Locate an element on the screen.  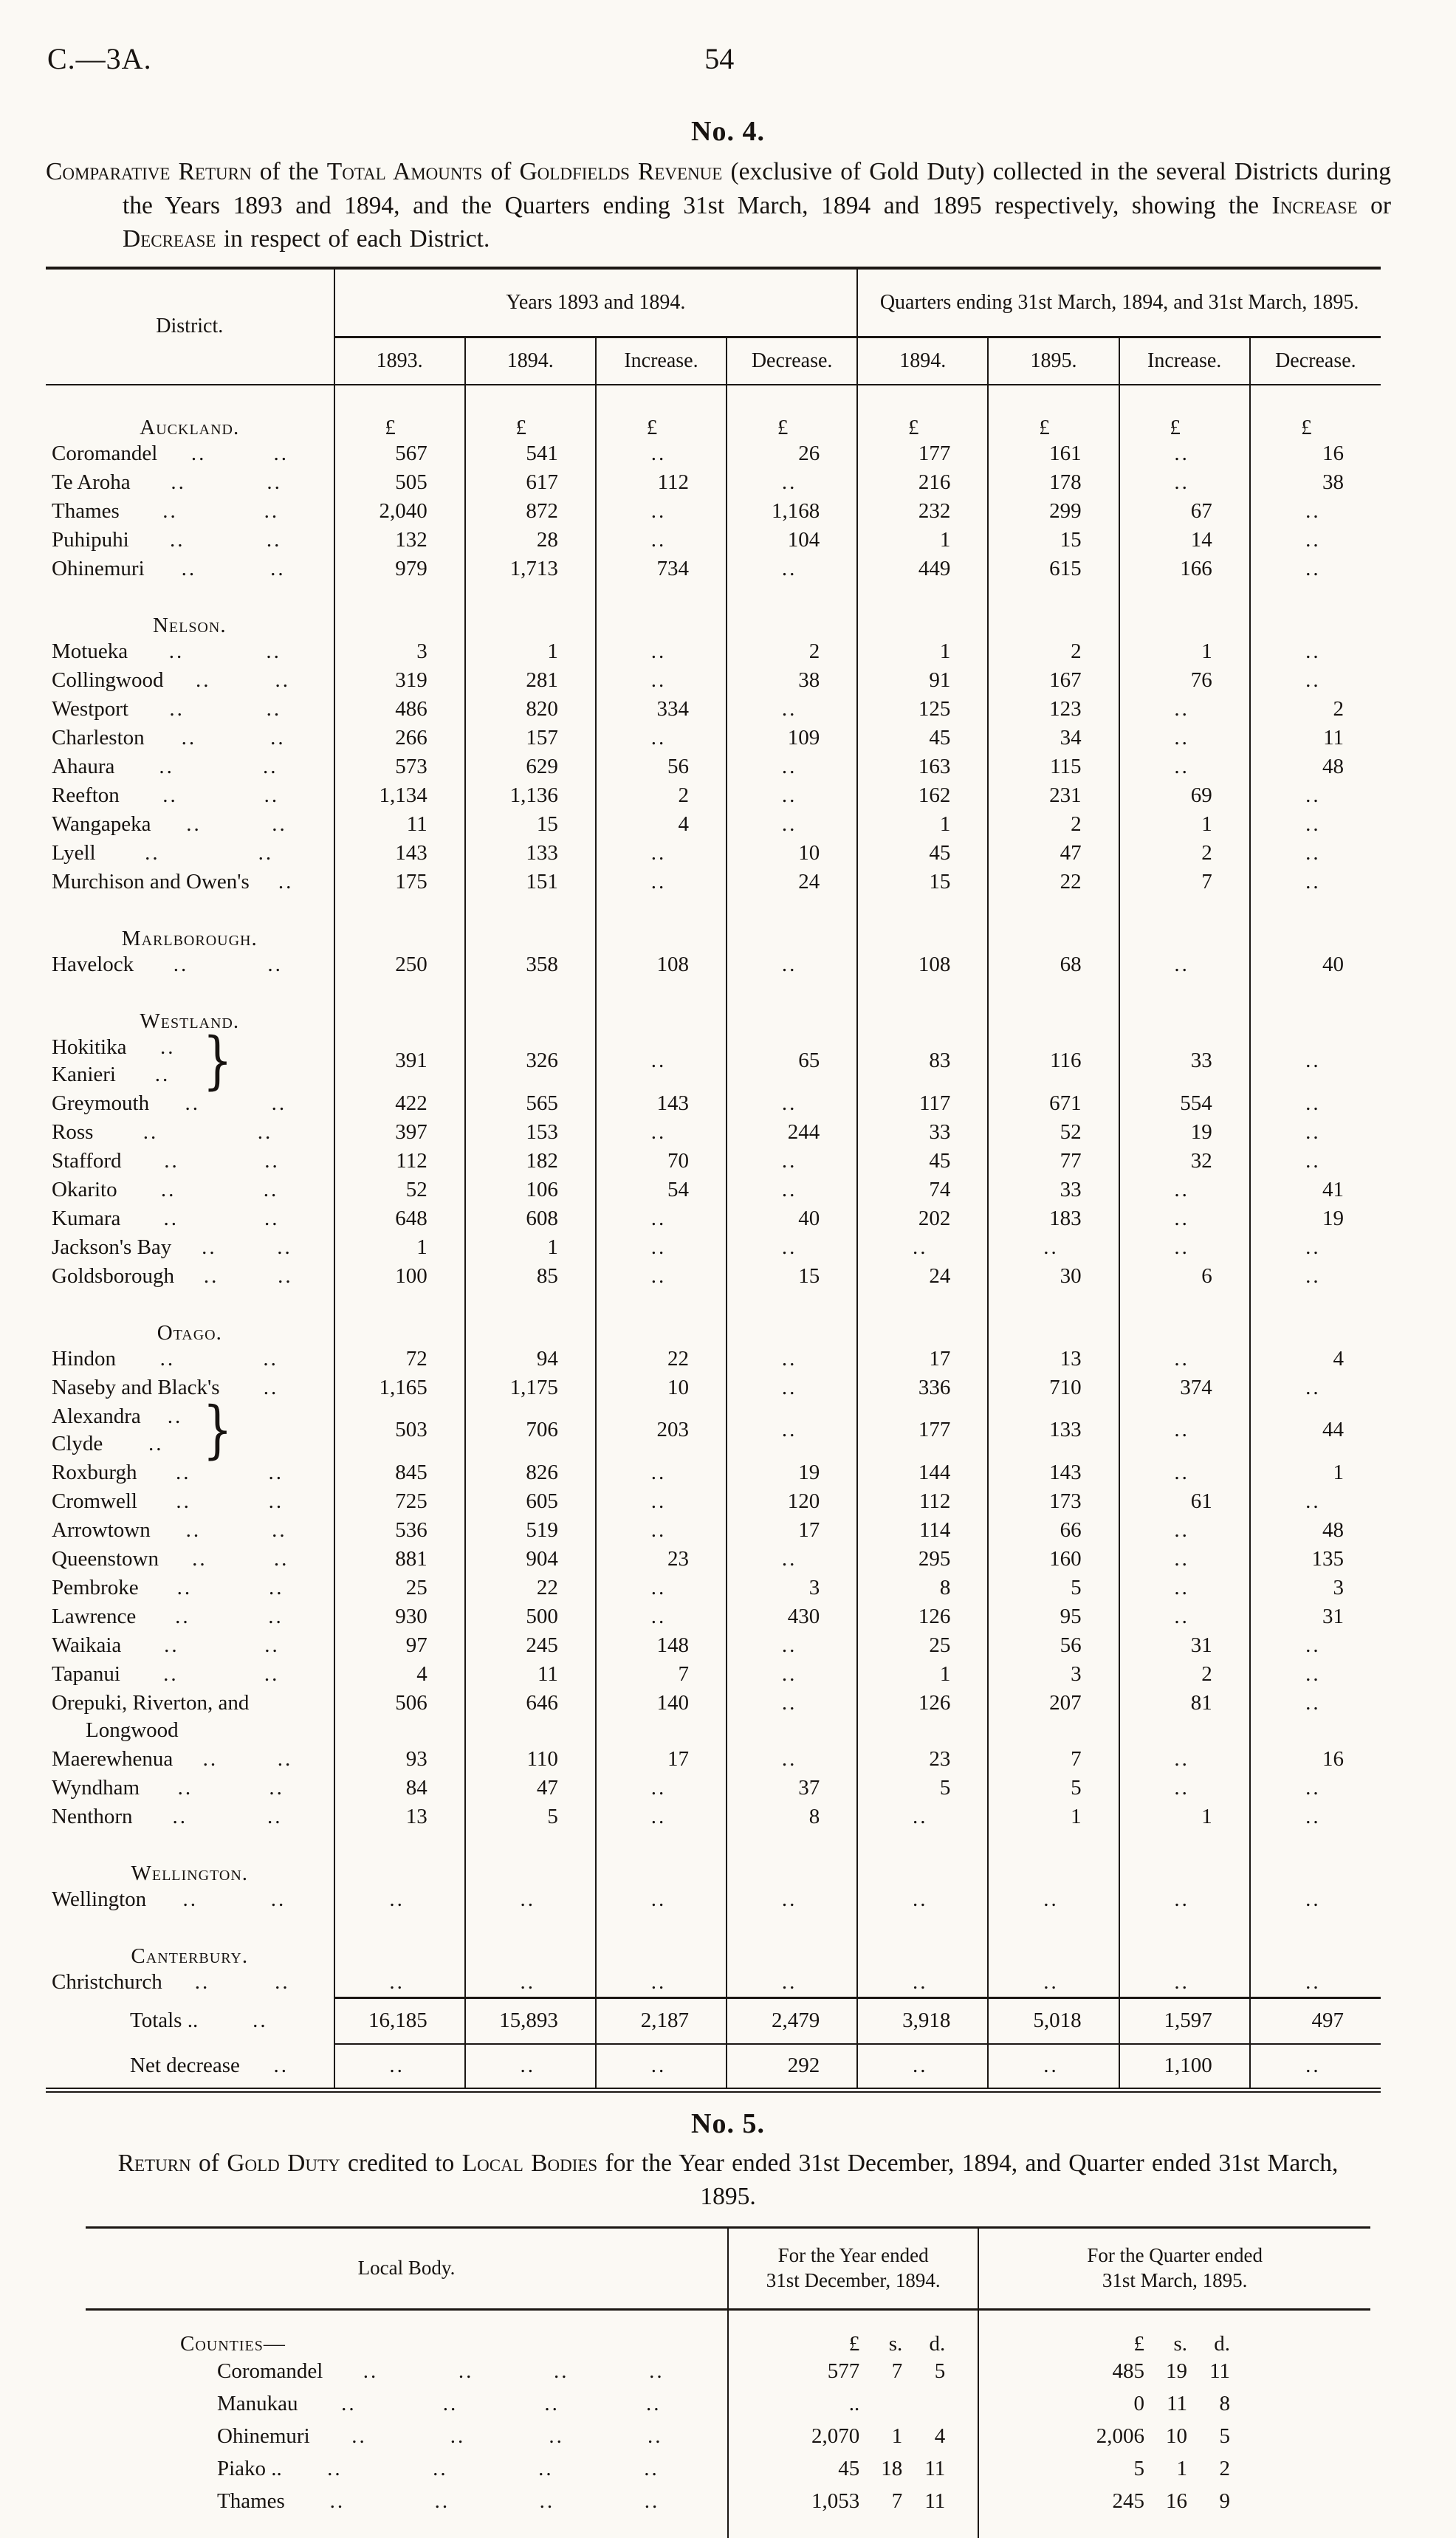
table-row: Goldsborough.... 100 85.. 15 24 30 6.. is located at coordinates (714, 1276).